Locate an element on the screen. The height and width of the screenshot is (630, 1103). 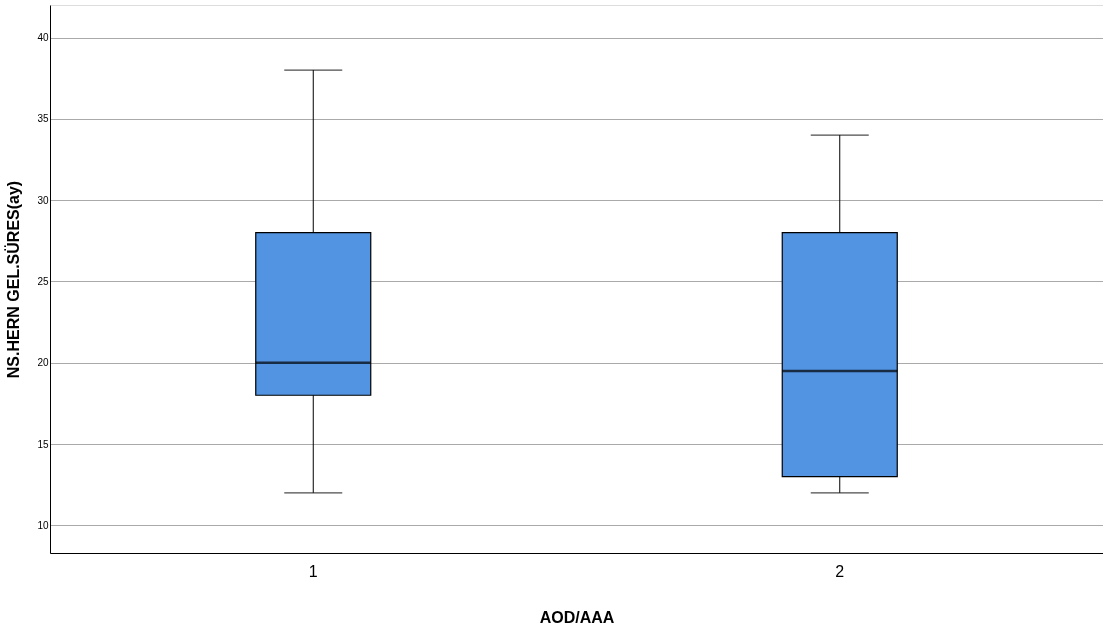
y-tick-label: 25 is located at coordinates (43, 281).